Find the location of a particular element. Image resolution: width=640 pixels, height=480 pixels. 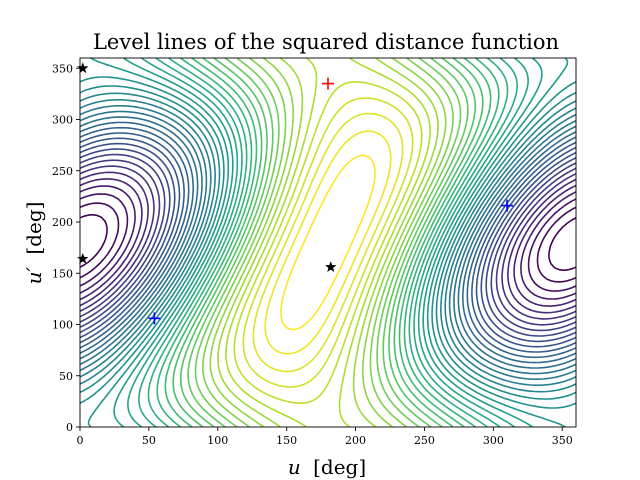

y-axis-ticks: 0 50 100 150 200 250 300 350 is located at coordinates (66, 248).